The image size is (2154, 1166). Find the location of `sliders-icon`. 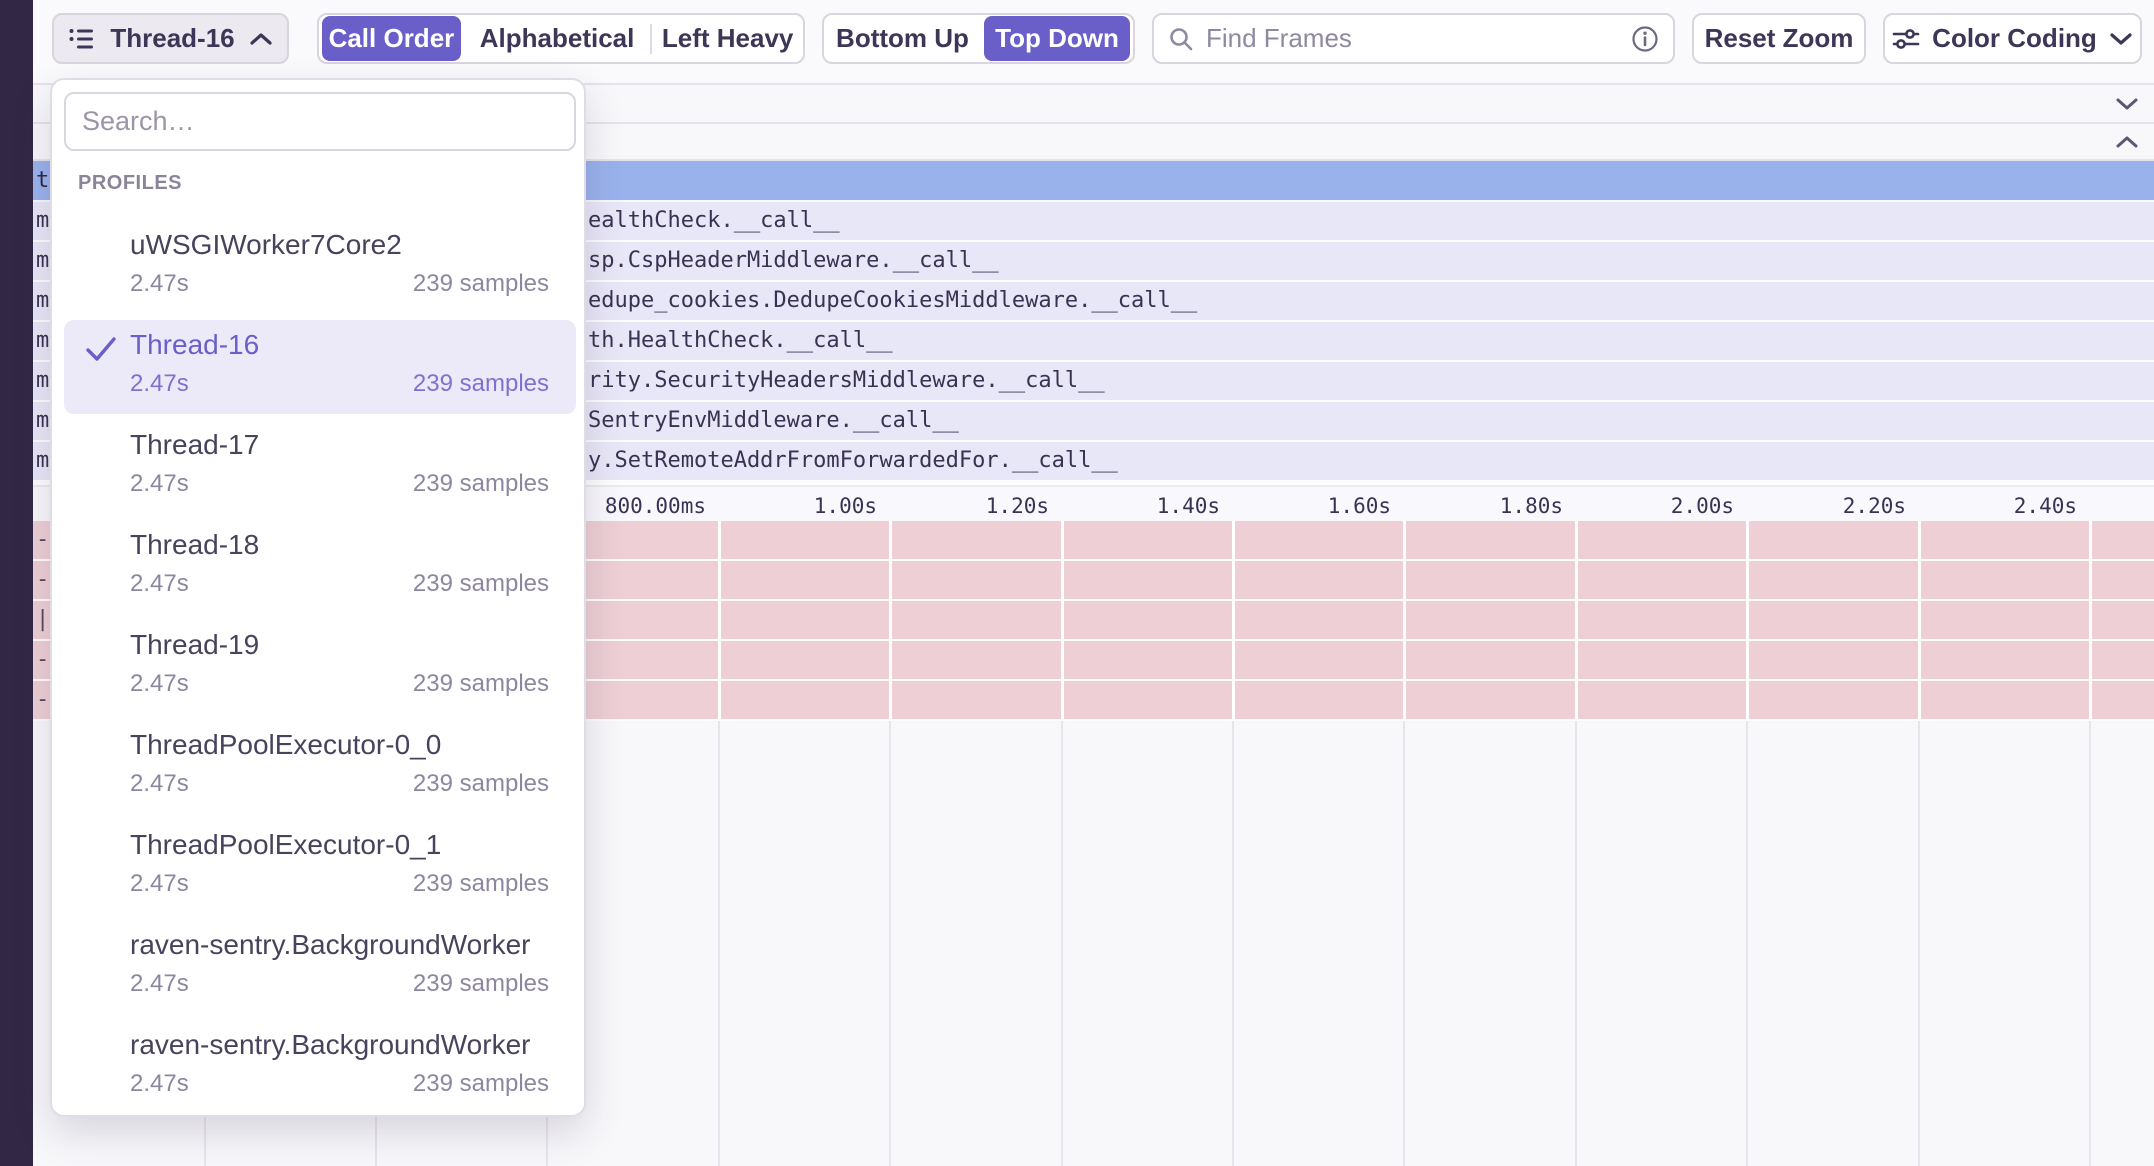

sliders-icon is located at coordinates (1906, 38).